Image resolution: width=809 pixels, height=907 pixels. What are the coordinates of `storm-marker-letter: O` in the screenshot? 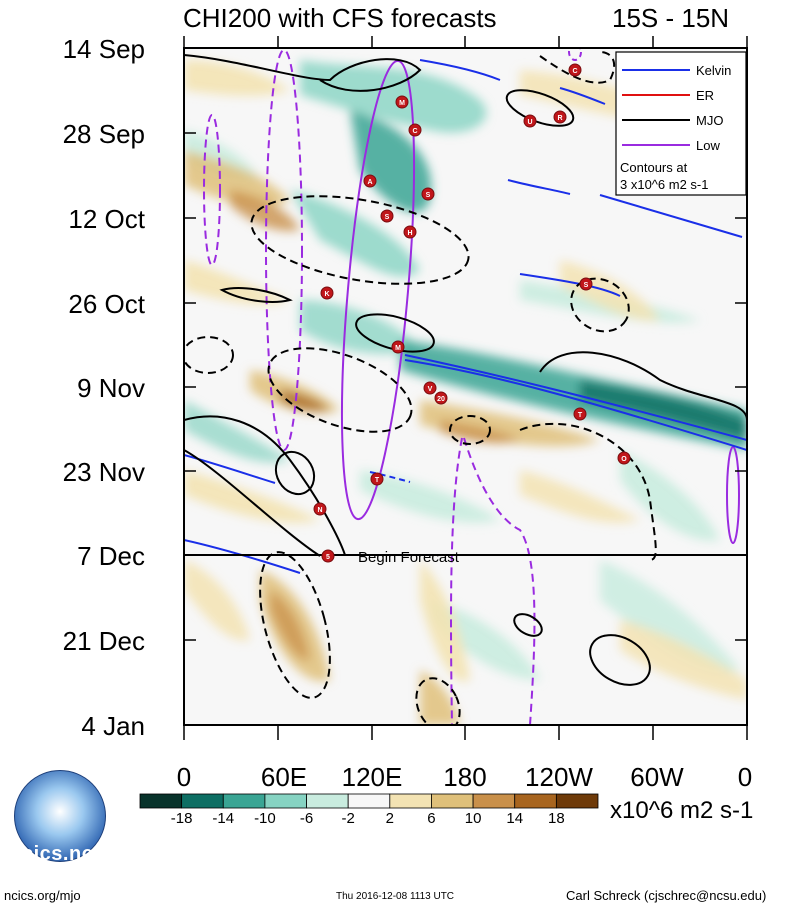 It's located at (624, 459).